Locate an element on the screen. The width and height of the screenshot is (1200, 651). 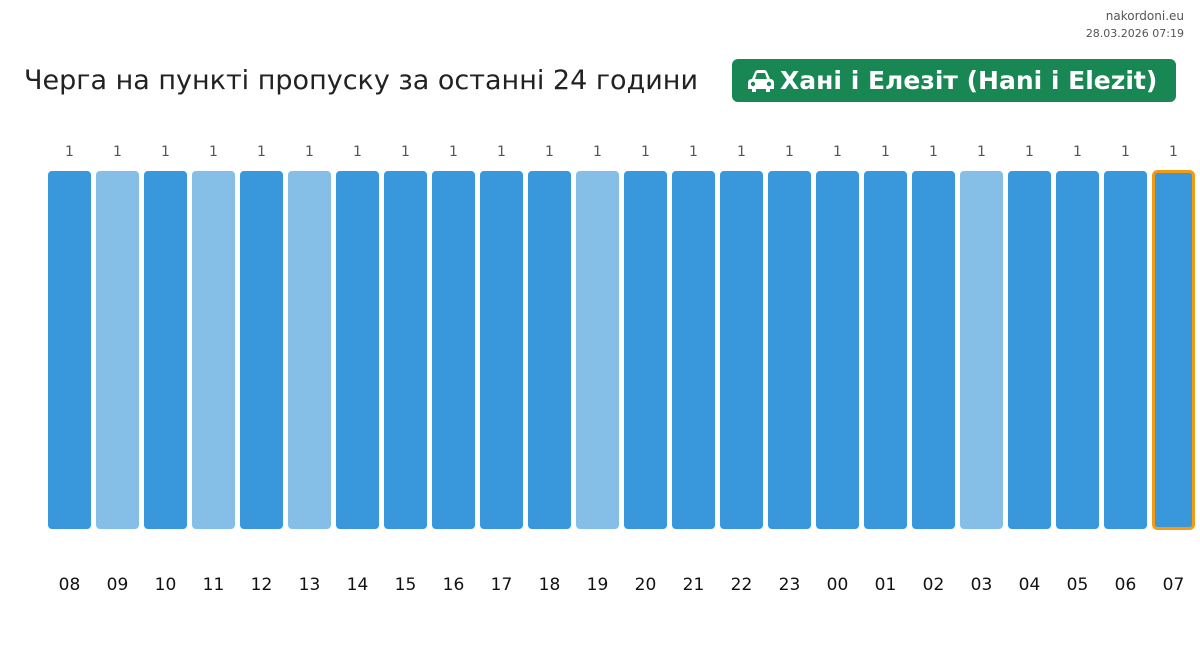
x-tick-label: 11 is located at coordinates (214, 585).